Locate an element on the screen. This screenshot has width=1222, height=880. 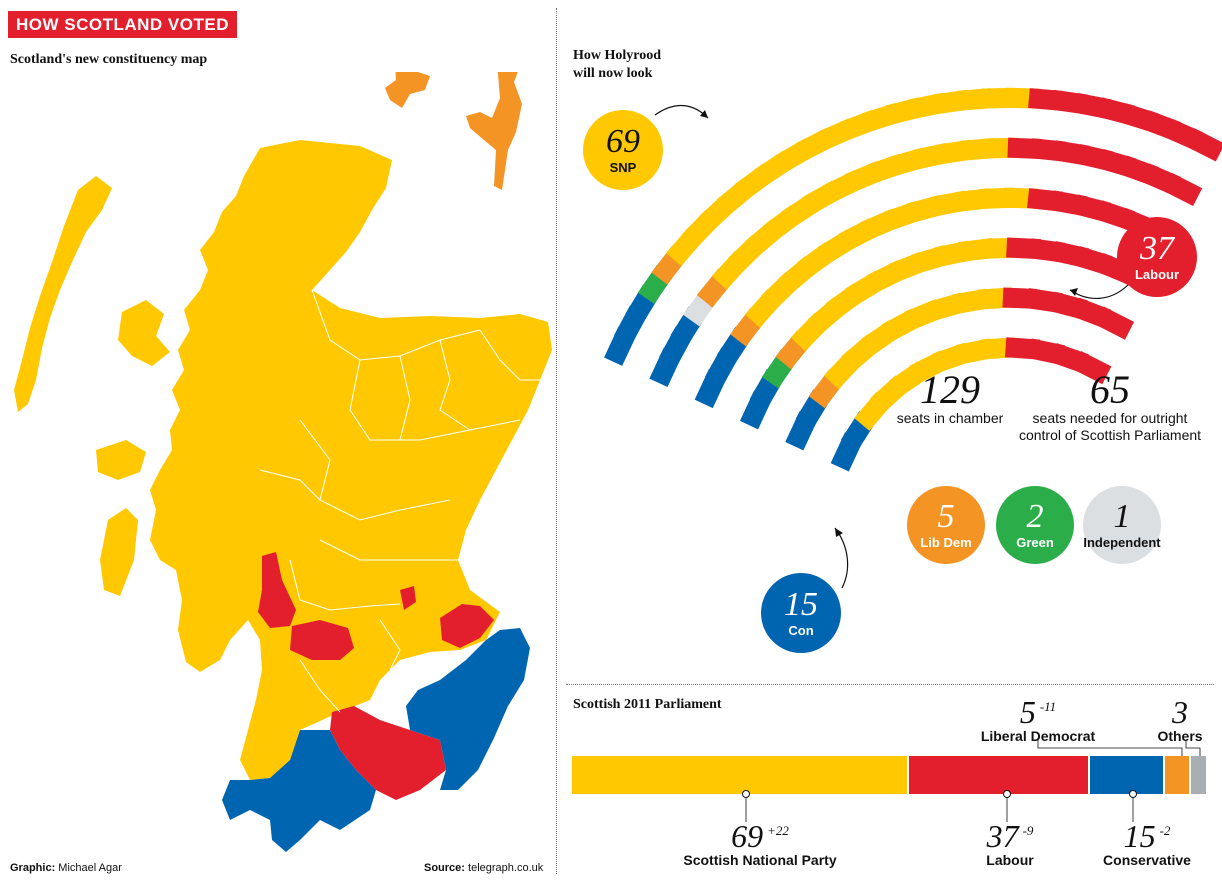
bar-segment-liberal-democrat is located at coordinates (1178, 775).